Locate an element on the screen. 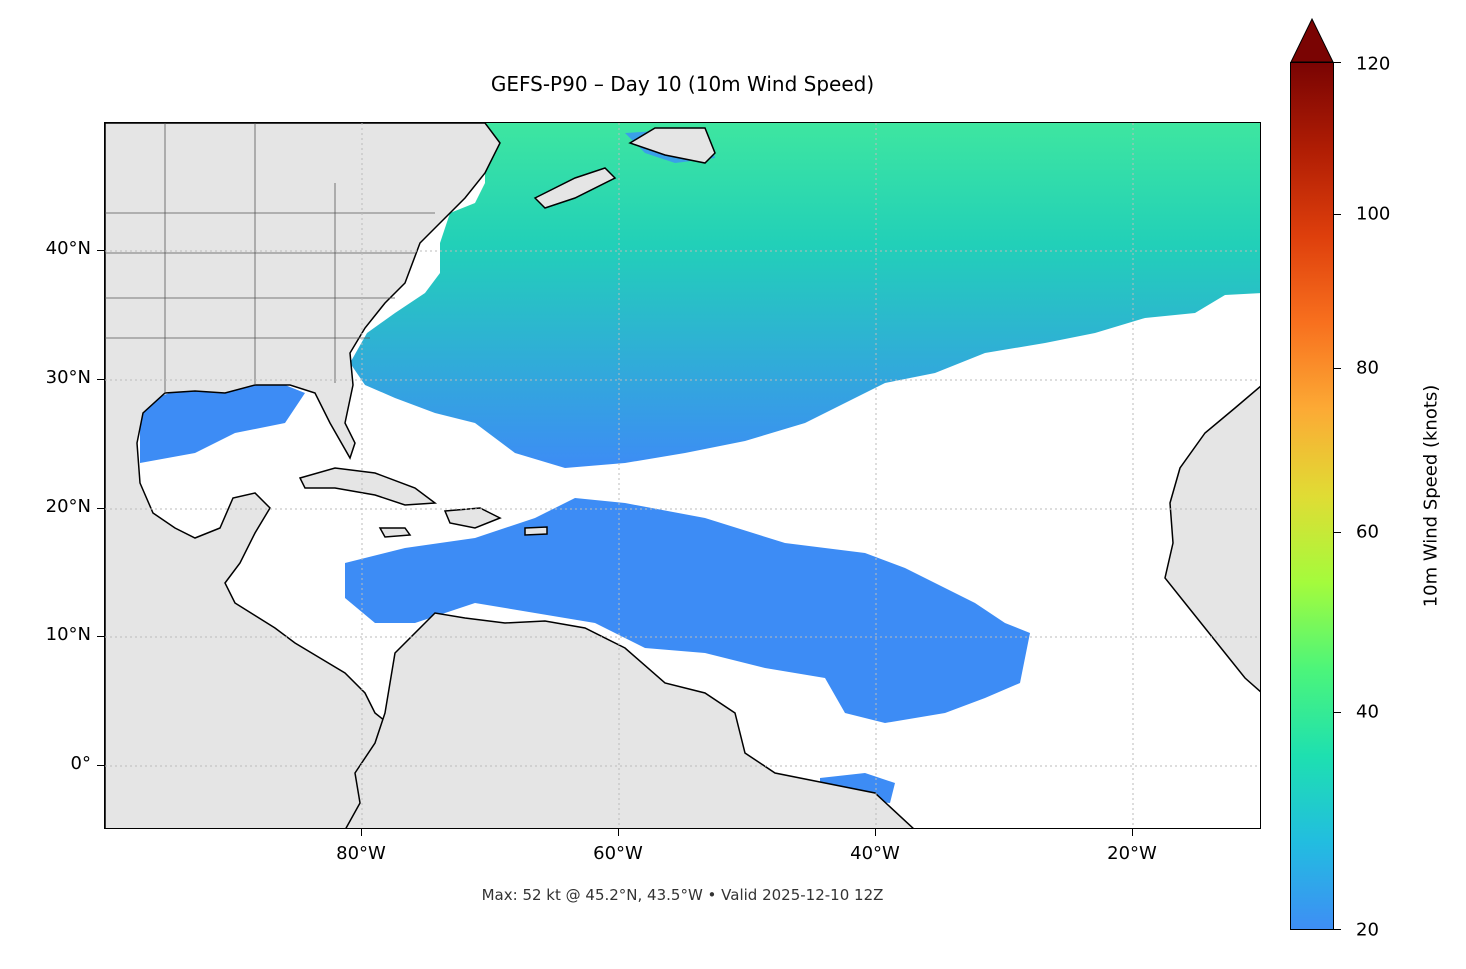  colorbar-extend-arrow is located at coordinates (1312, 40).